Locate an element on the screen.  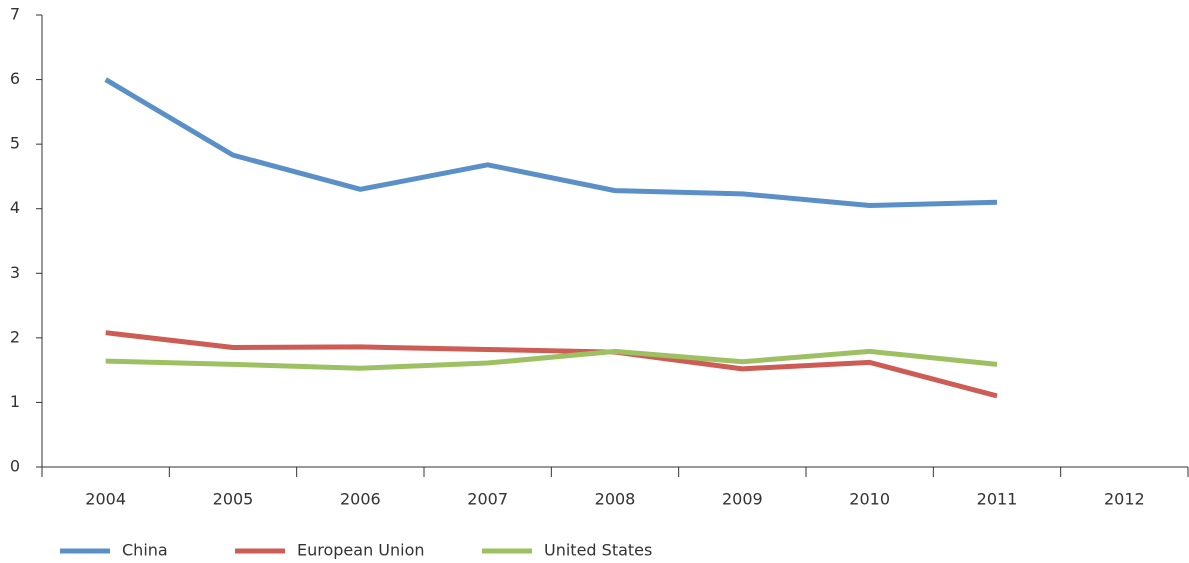
x-tick-label: 2010 is located at coordinates (869, 499).